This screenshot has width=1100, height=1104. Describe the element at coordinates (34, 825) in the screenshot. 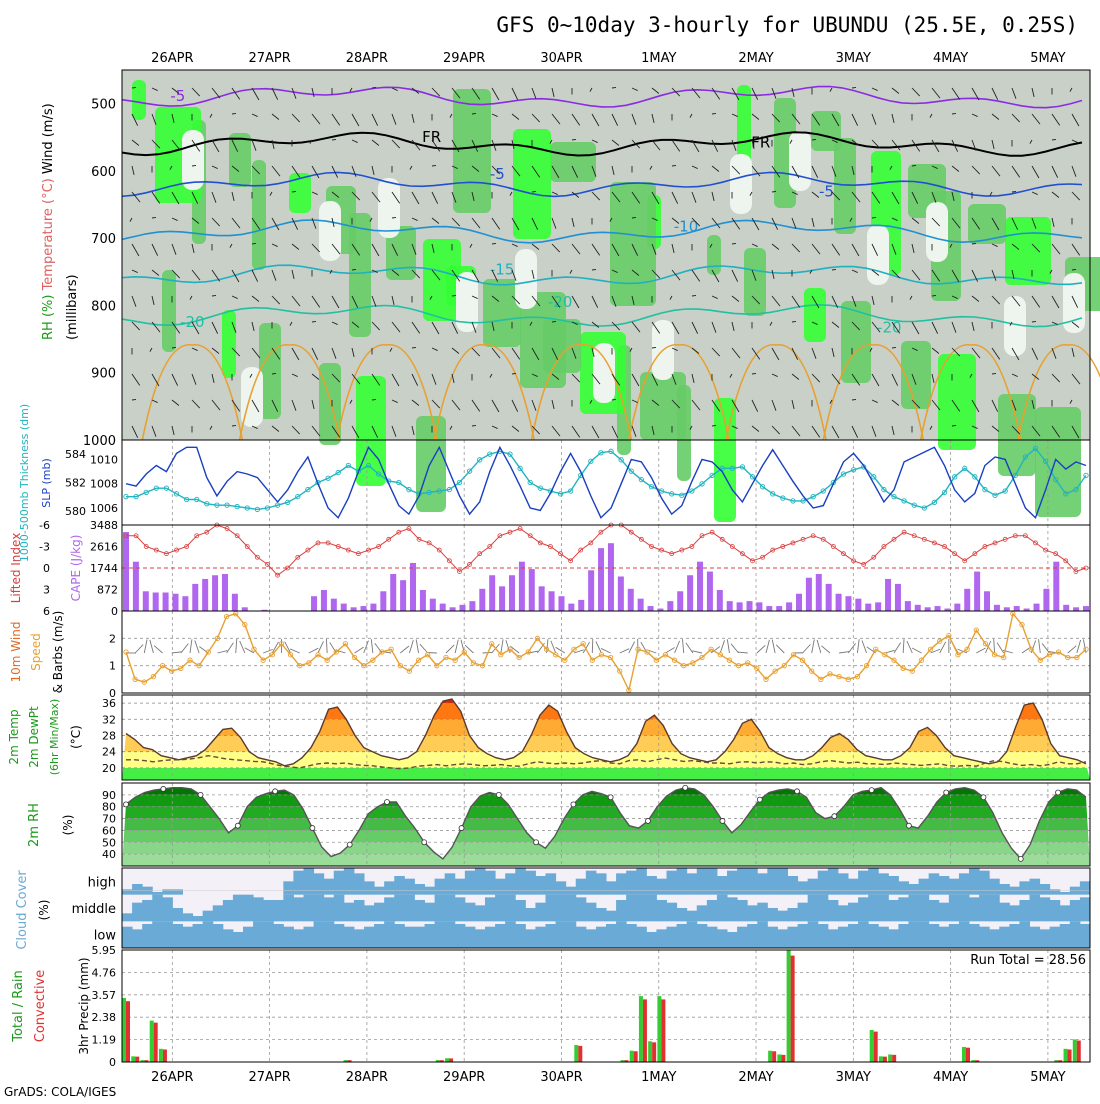

I see `rh-axis-label: 2m RH` at that location.